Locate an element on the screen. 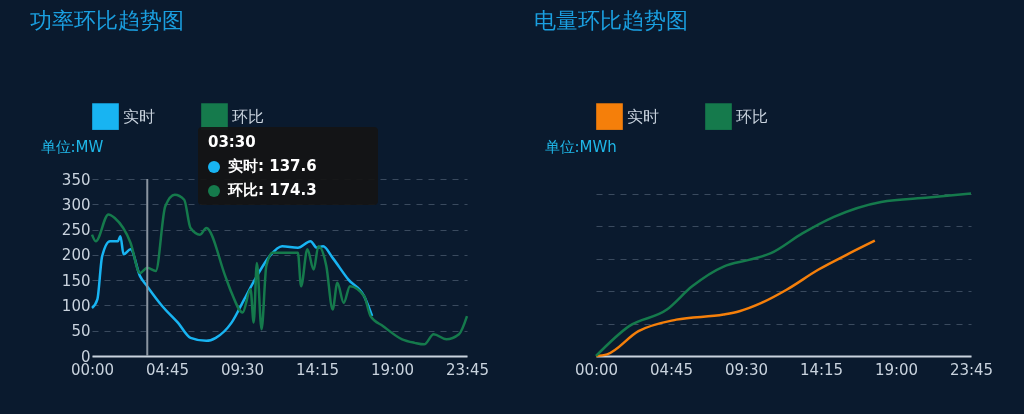  tooltip-panel: 03:30 实时: 137.6 环比: 174.3 is located at coordinates (288, 166).